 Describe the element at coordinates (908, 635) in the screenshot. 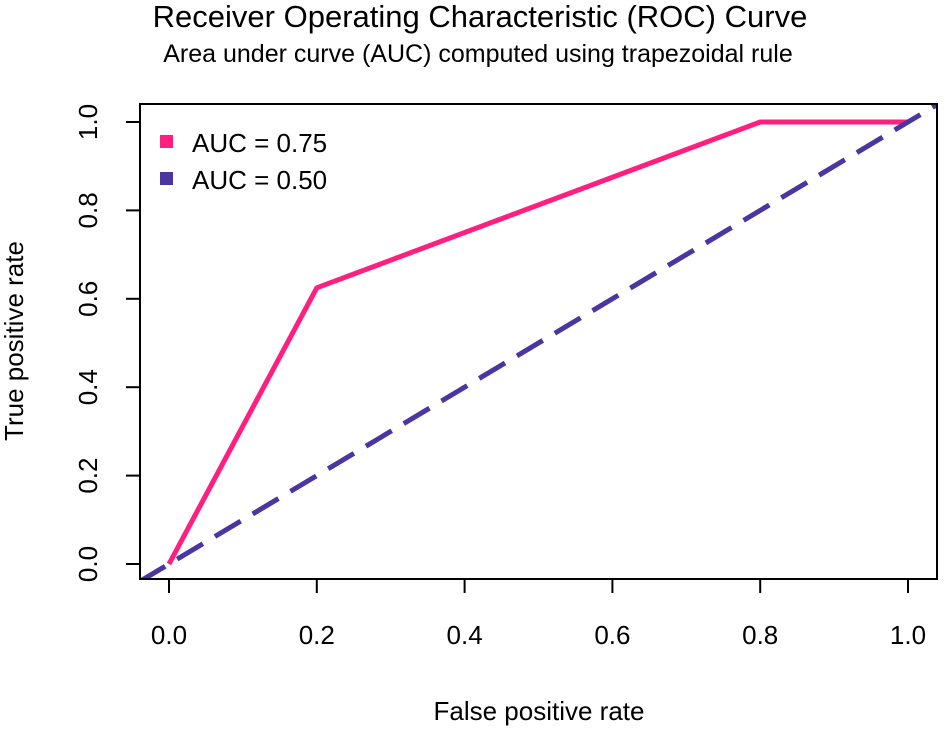

I see `x-tick-label: 1.0` at that location.